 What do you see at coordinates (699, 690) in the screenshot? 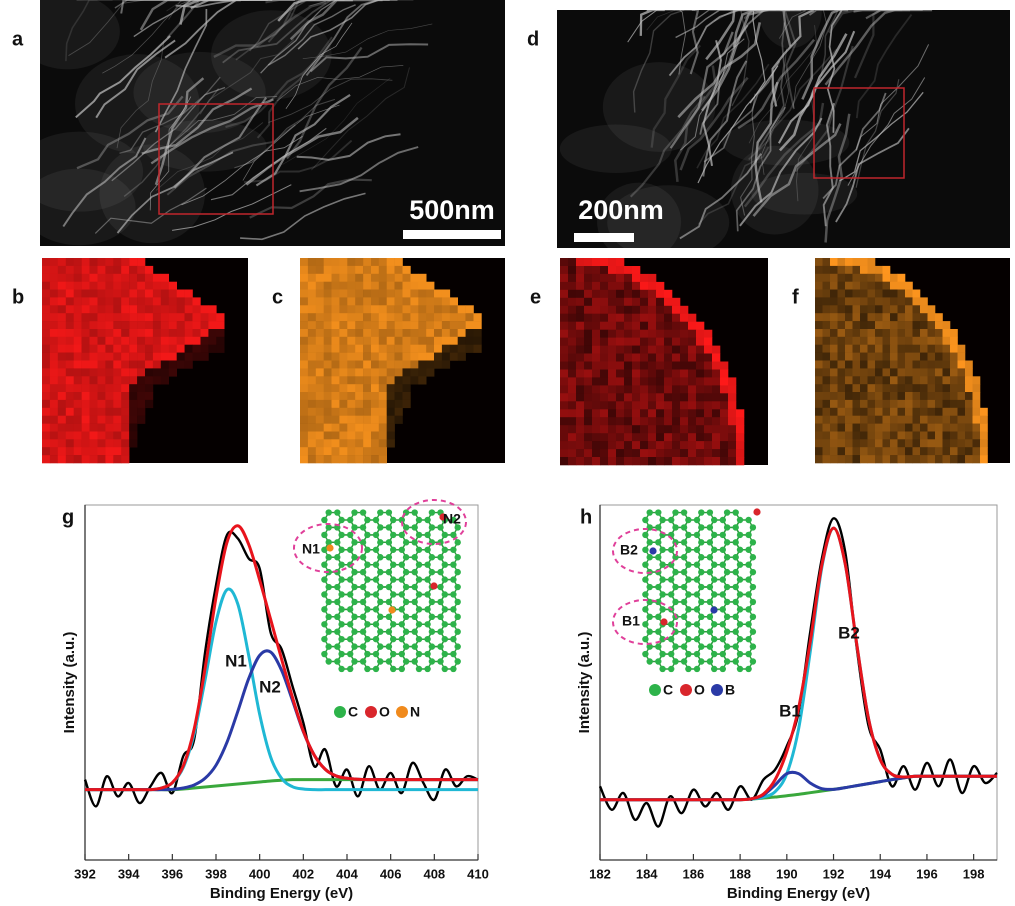
I see `legend-label: O` at bounding box center [699, 690].